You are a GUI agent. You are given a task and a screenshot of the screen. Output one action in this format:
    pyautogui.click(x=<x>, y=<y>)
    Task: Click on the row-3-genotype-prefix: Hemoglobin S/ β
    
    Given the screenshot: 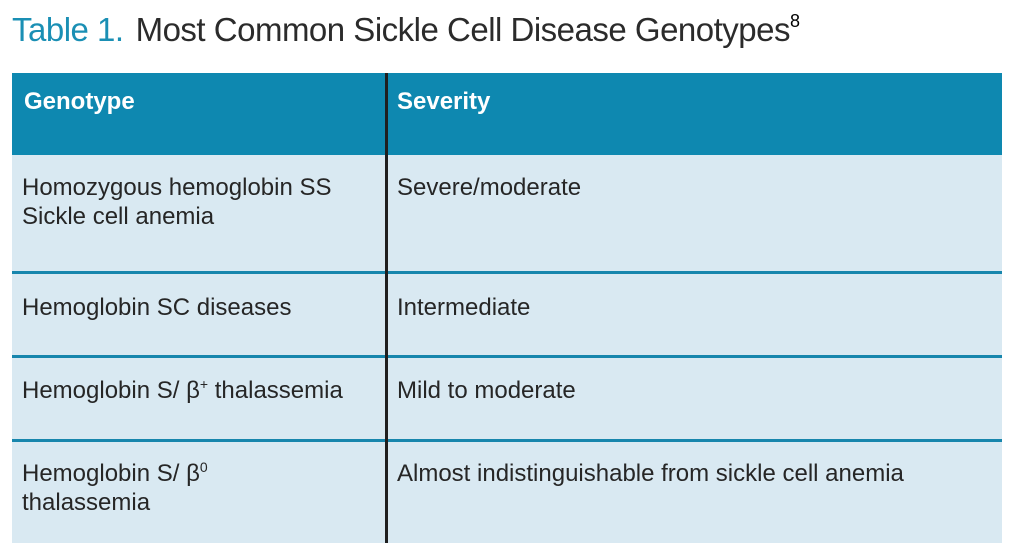 What is the action you would take?
    pyautogui.click(x=111, y=390)
    